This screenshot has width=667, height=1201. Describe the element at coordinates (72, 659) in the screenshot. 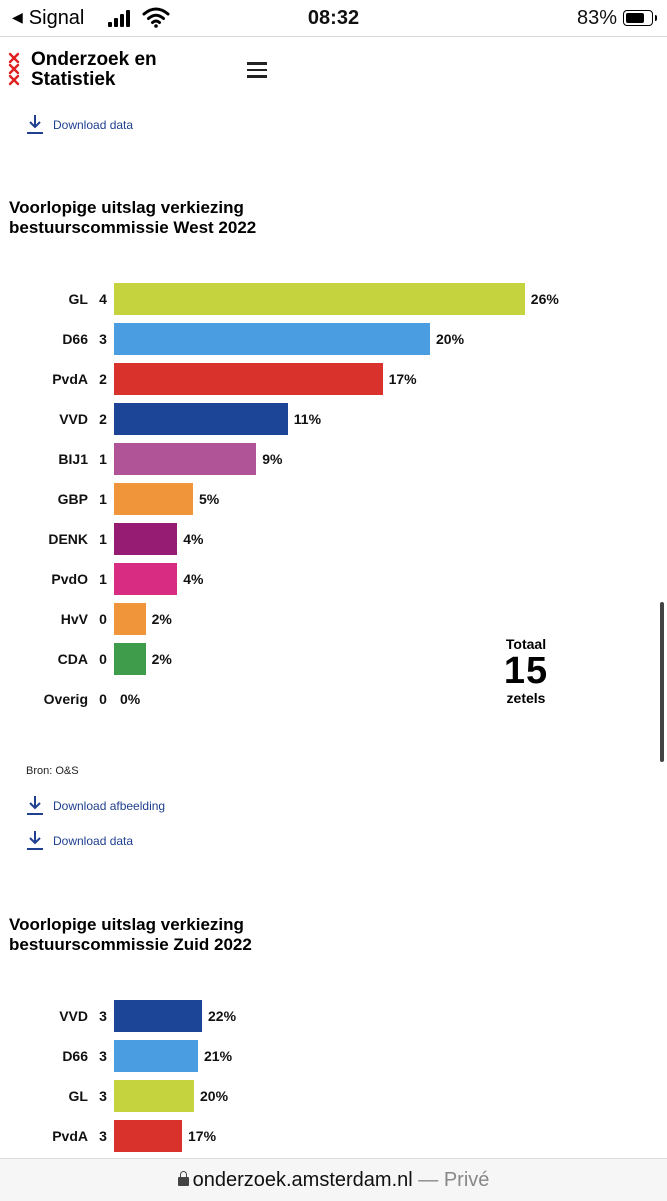

I see `party-label: CDA` at that location.